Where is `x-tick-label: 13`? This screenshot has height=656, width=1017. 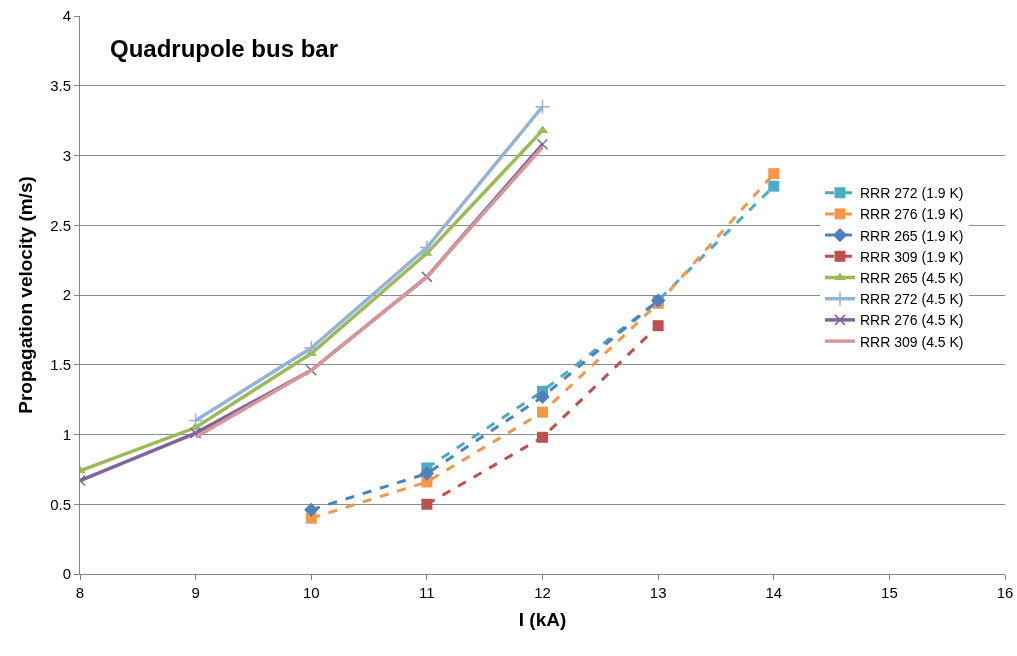 x-tick-label: 13 is located at coordinates (658, 592).